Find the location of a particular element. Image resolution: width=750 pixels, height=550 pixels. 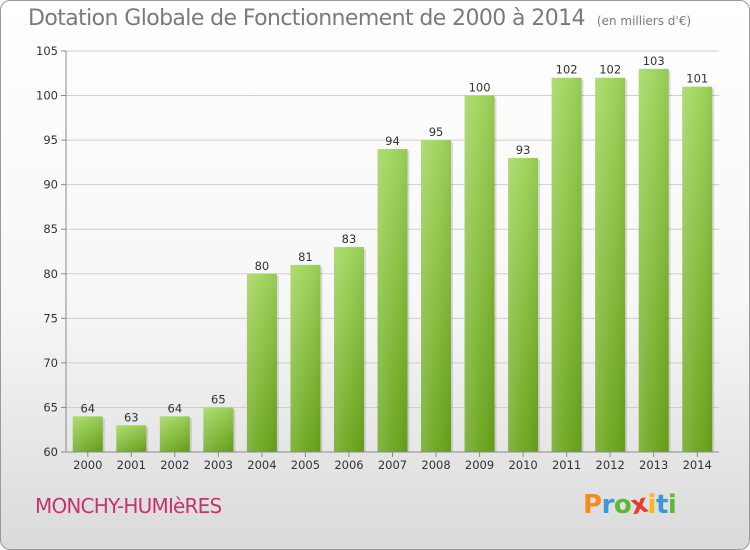

x-tick-label: 2014 is located at coordinates (697, 465).